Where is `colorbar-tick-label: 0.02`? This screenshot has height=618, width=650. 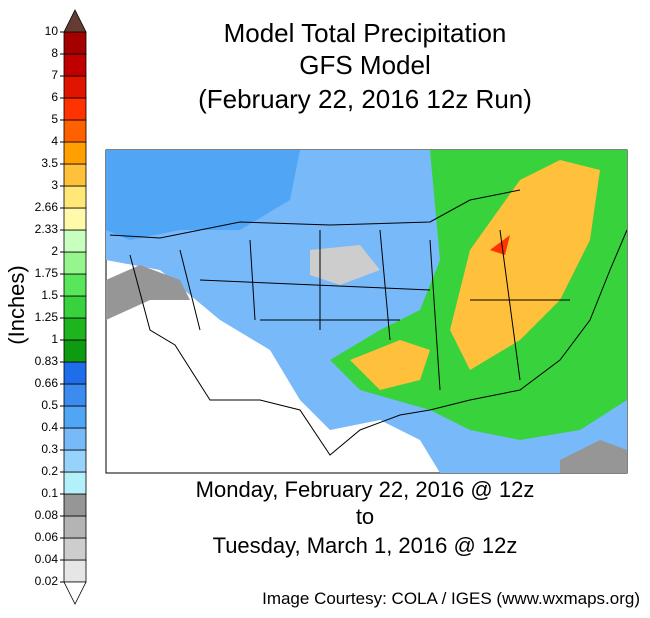
colorbar-tick-label: 0.02 is located at coordinates (47, 581).